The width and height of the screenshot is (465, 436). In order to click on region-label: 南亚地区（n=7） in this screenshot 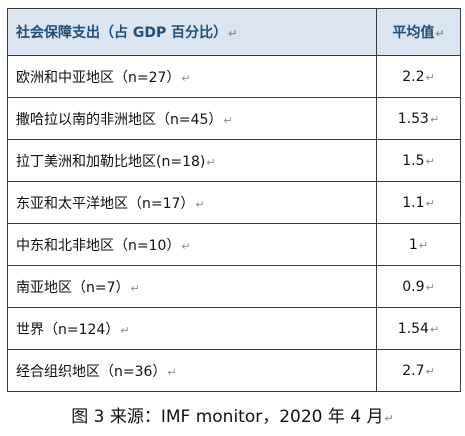, I will do `click(73, 287)`.